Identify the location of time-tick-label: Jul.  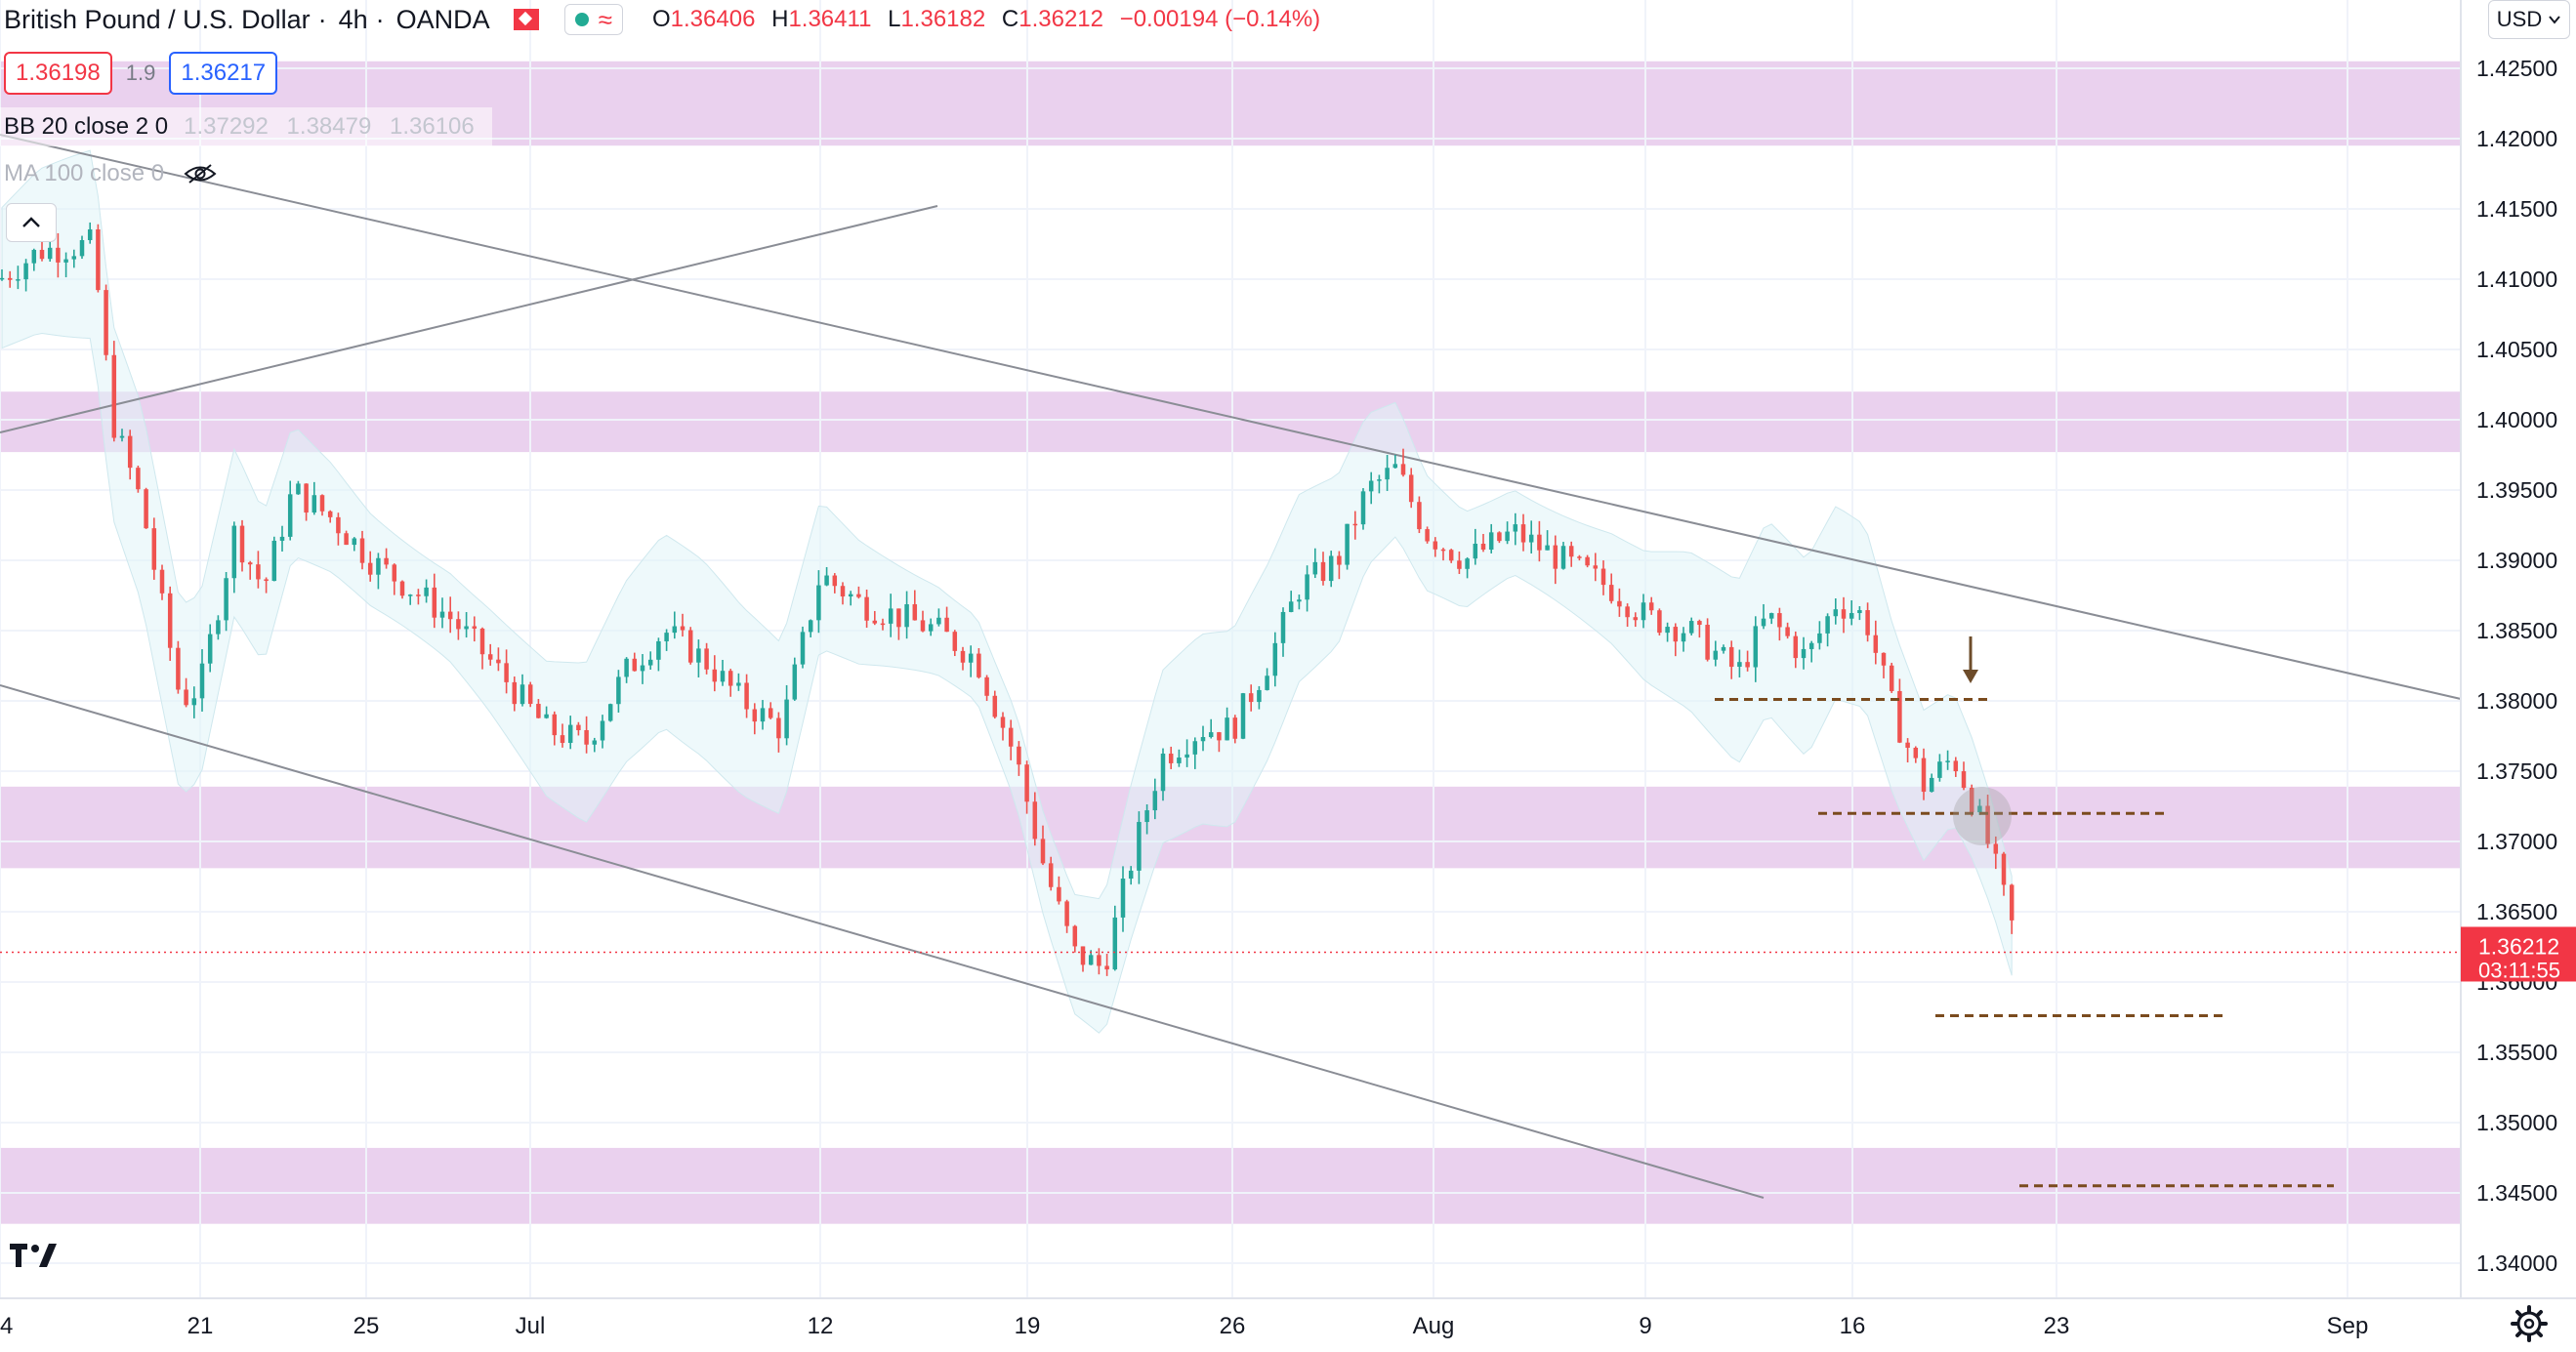
(531, 1326).